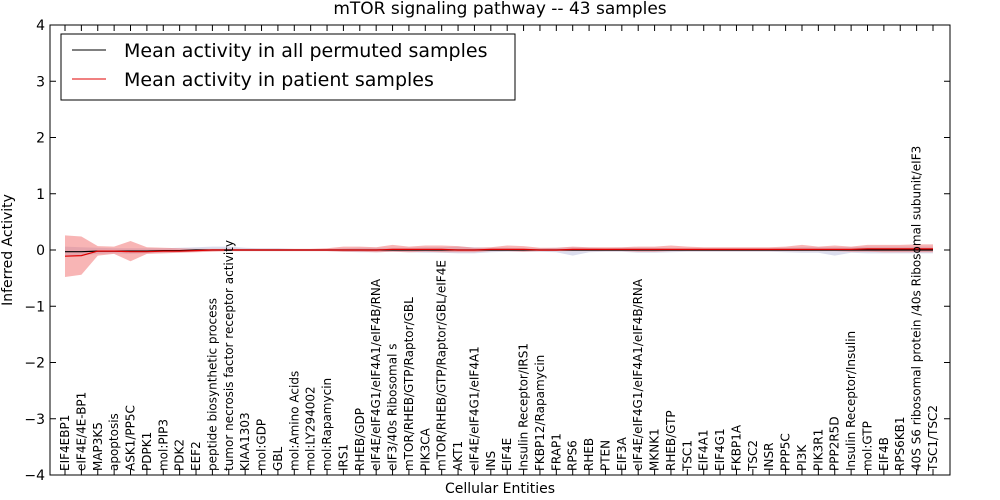 The width and height of the screenshot is (1000, 500). Describe the element at coordinates (34, 476) in the screenshot. I see `y-tick-label: −4` at that location.